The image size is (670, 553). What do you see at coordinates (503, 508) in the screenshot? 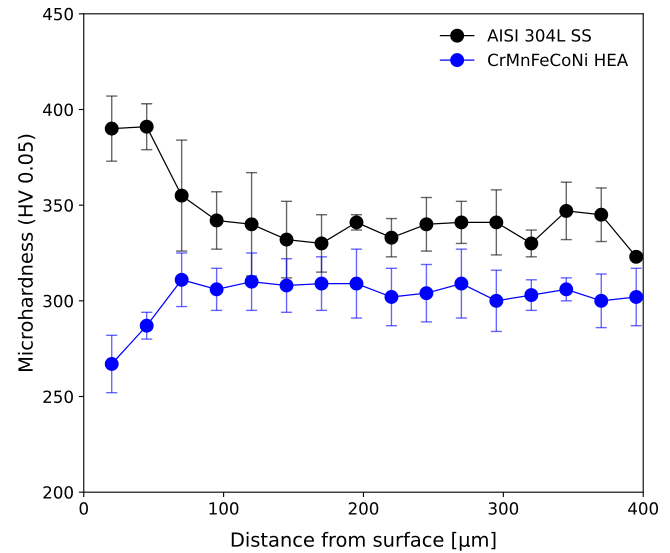
I see `x-tick-label: 300` at bounding box center [503, 508].